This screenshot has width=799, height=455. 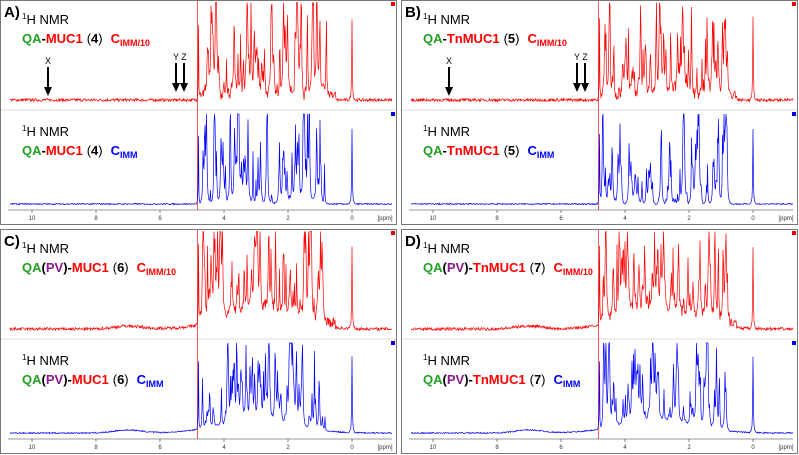 I want to click on compound-label: QA-TnMUC1 (5) CIMM/10, so click(x=495, y=39).